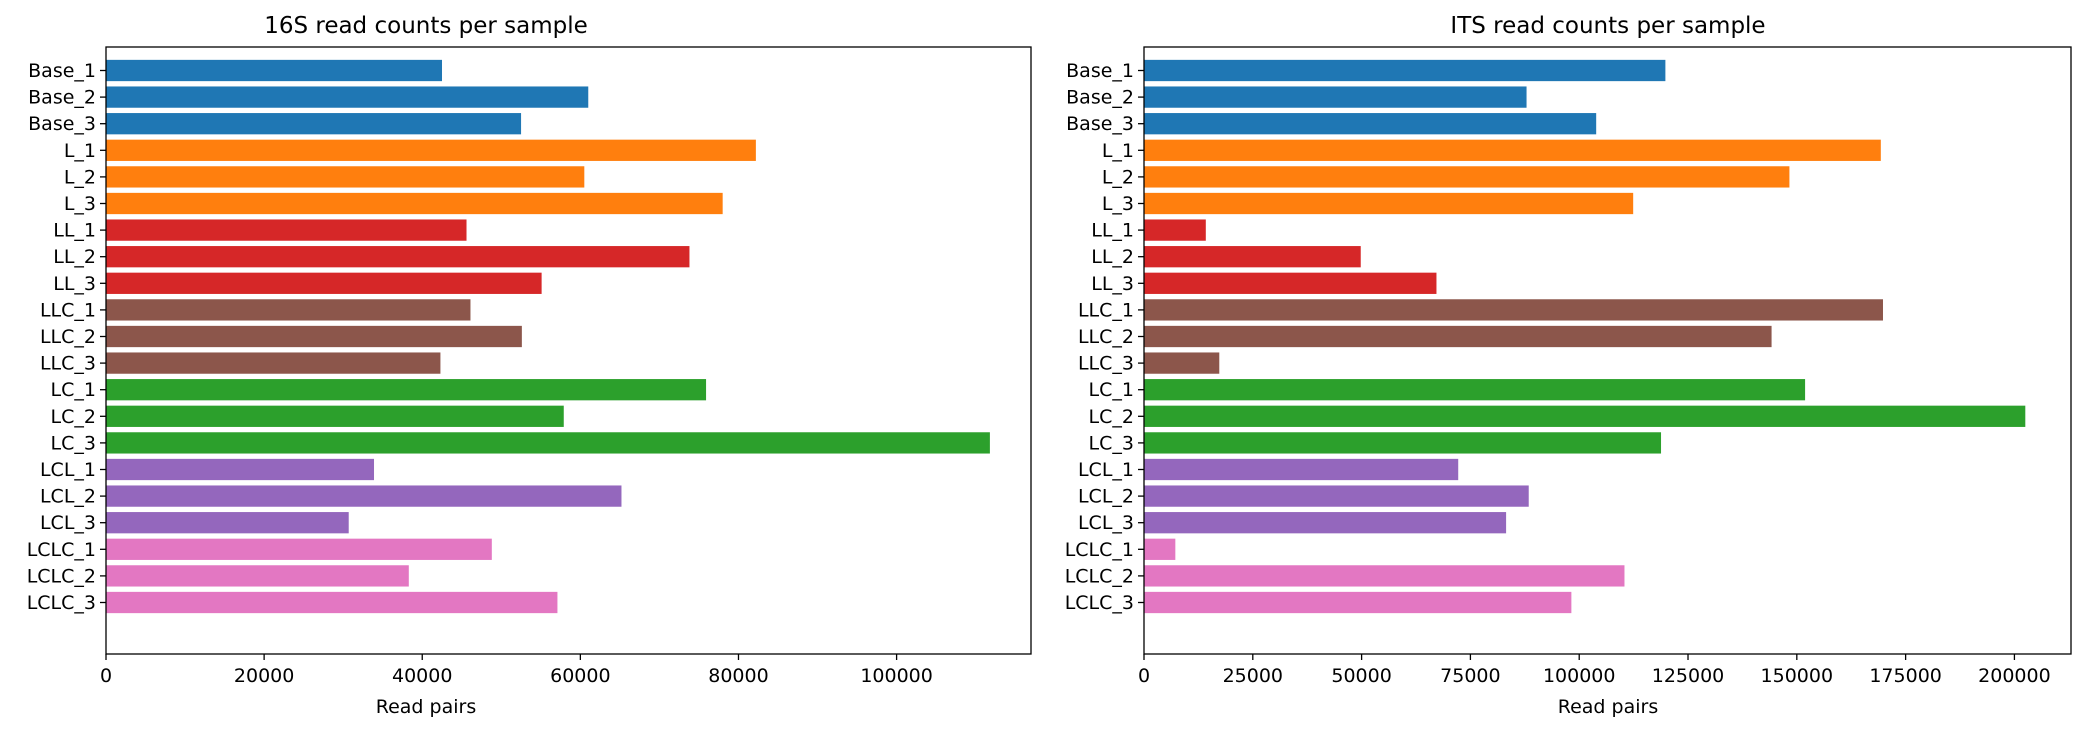 Image resolution: width=2084 pixels, height=731 pixels. What do you see at coordinates (264, 676) in the screenshot?
I see `x-tick-label: 20000` at bounding box center [264, 676].